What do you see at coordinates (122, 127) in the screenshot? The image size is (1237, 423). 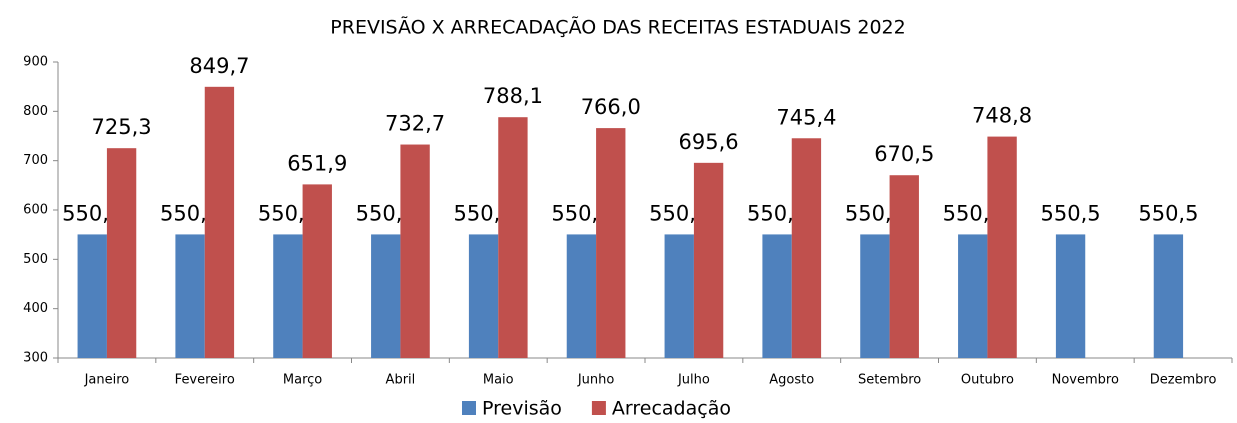 I see `value-label: 725,3` at bounding box center [122, 127].